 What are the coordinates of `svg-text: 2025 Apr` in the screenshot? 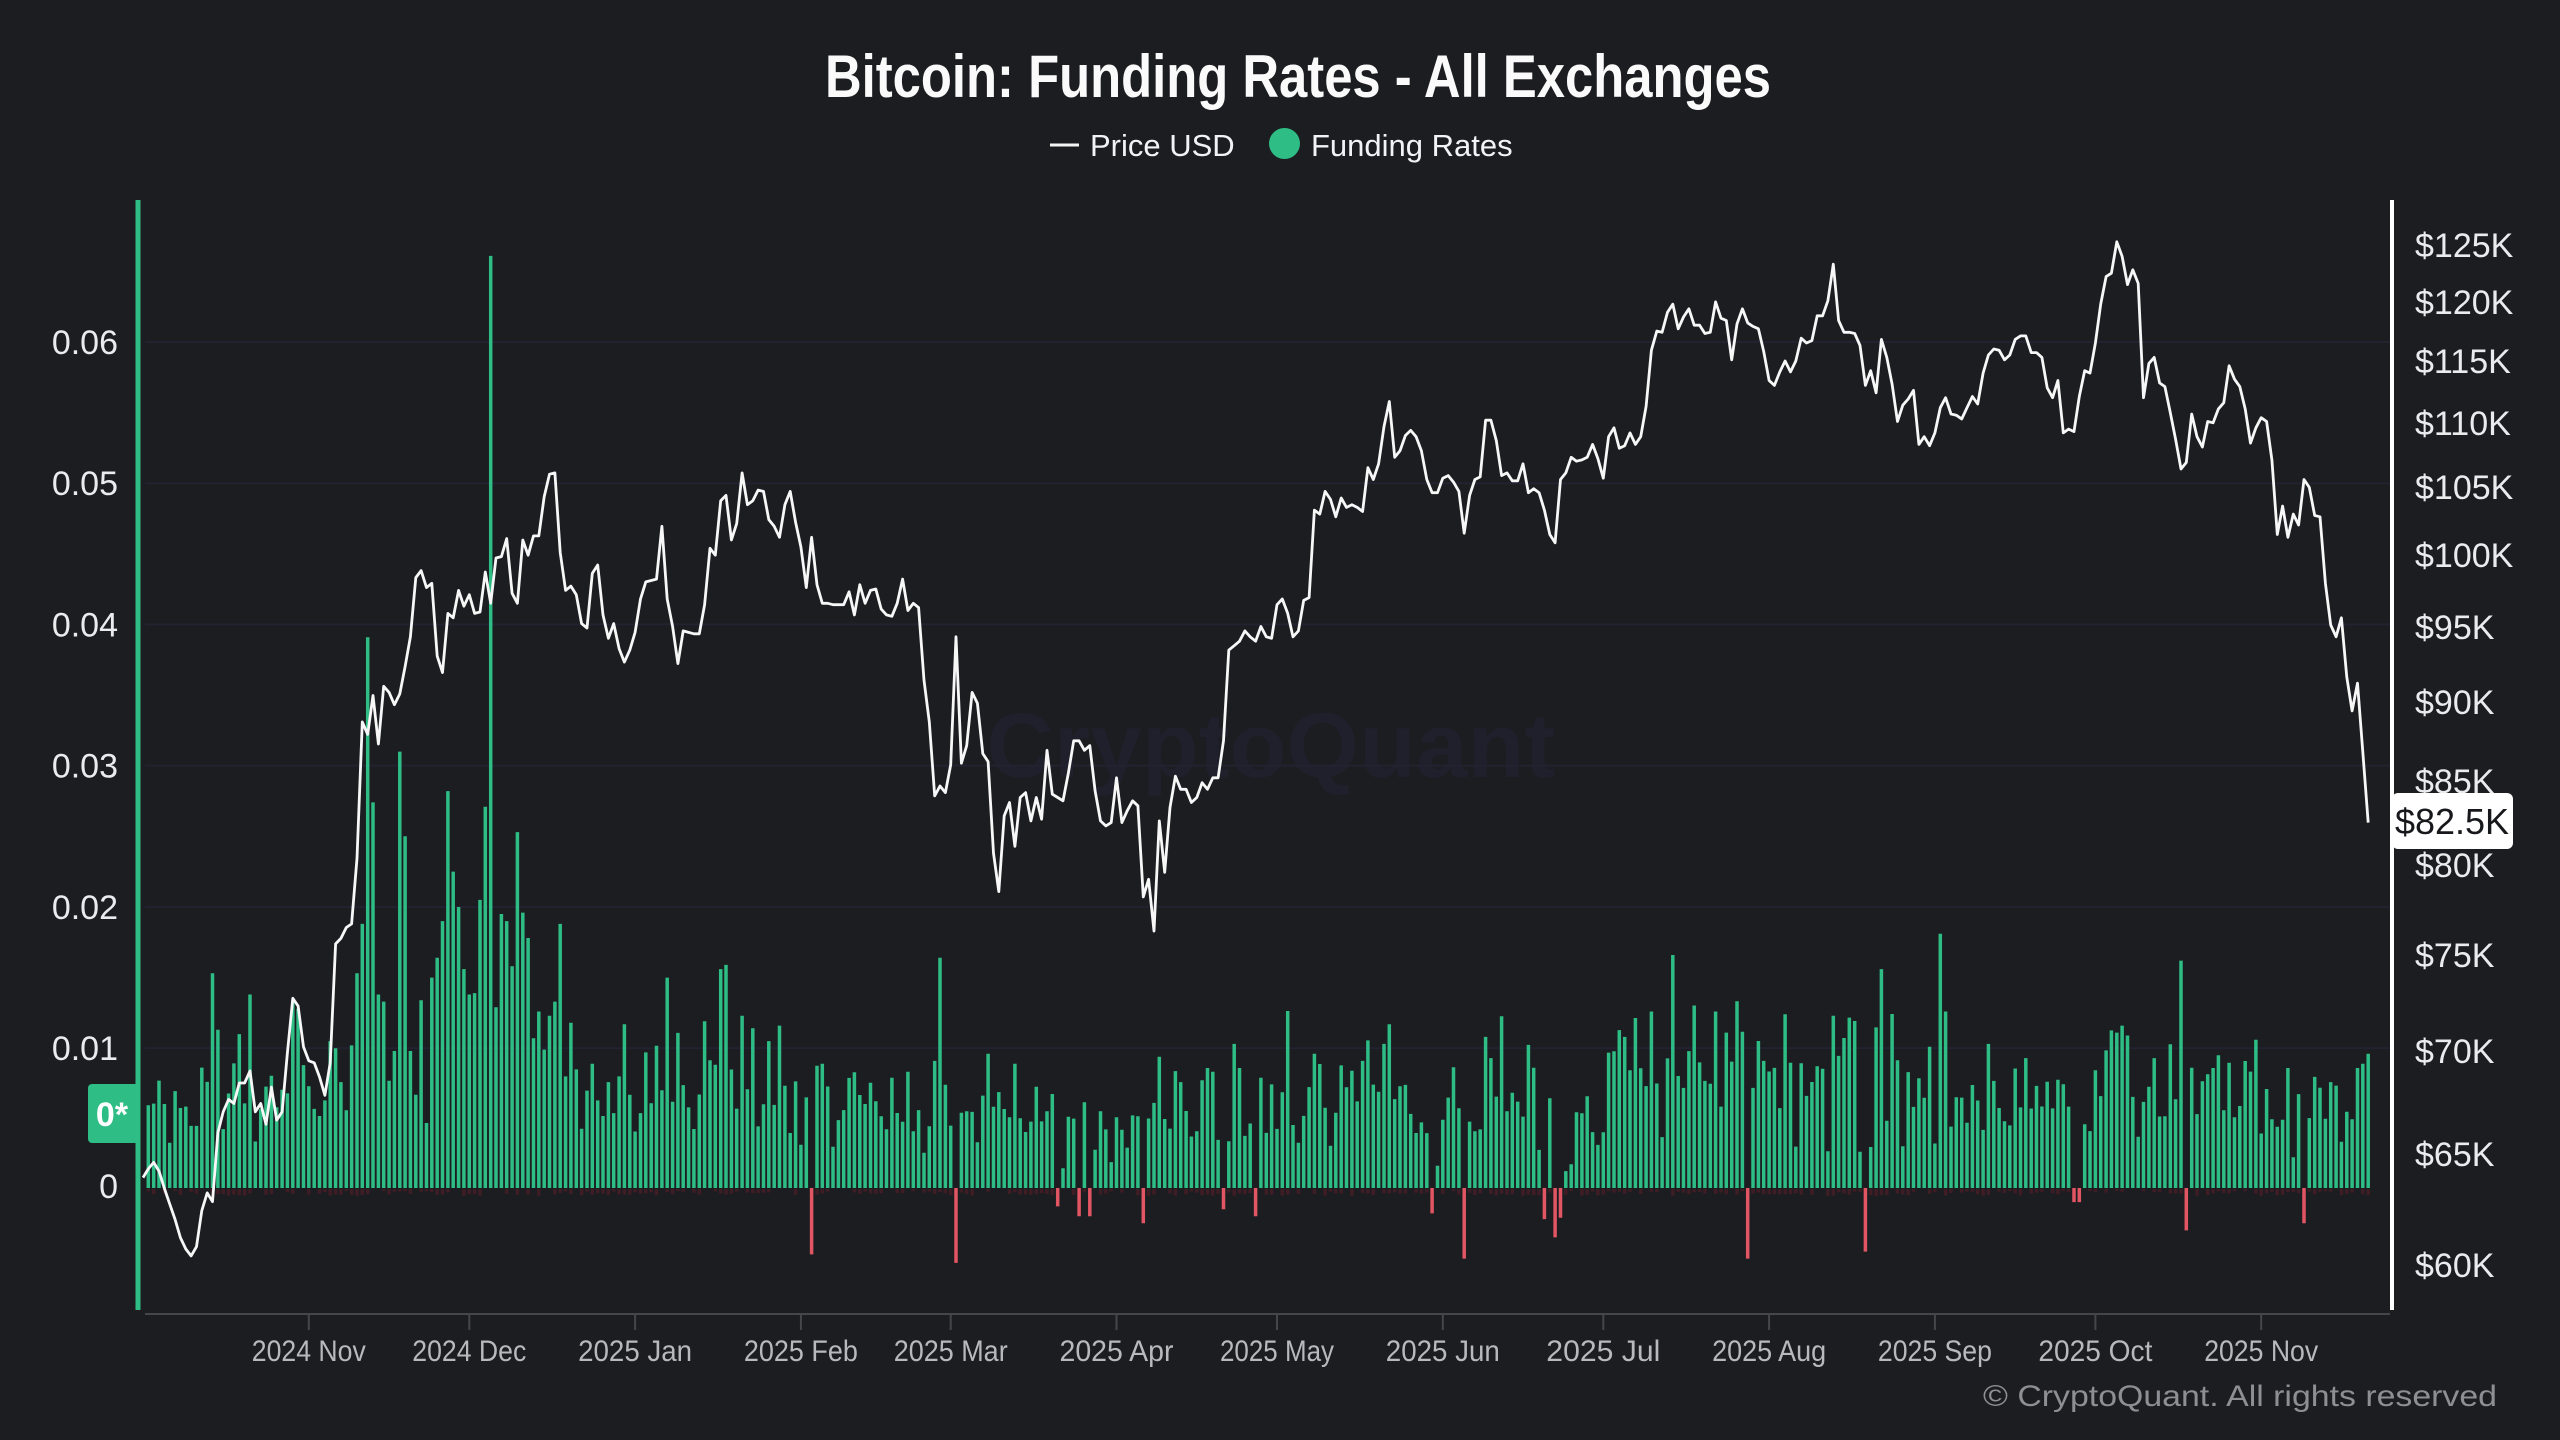 It's located at (1117, 1351).